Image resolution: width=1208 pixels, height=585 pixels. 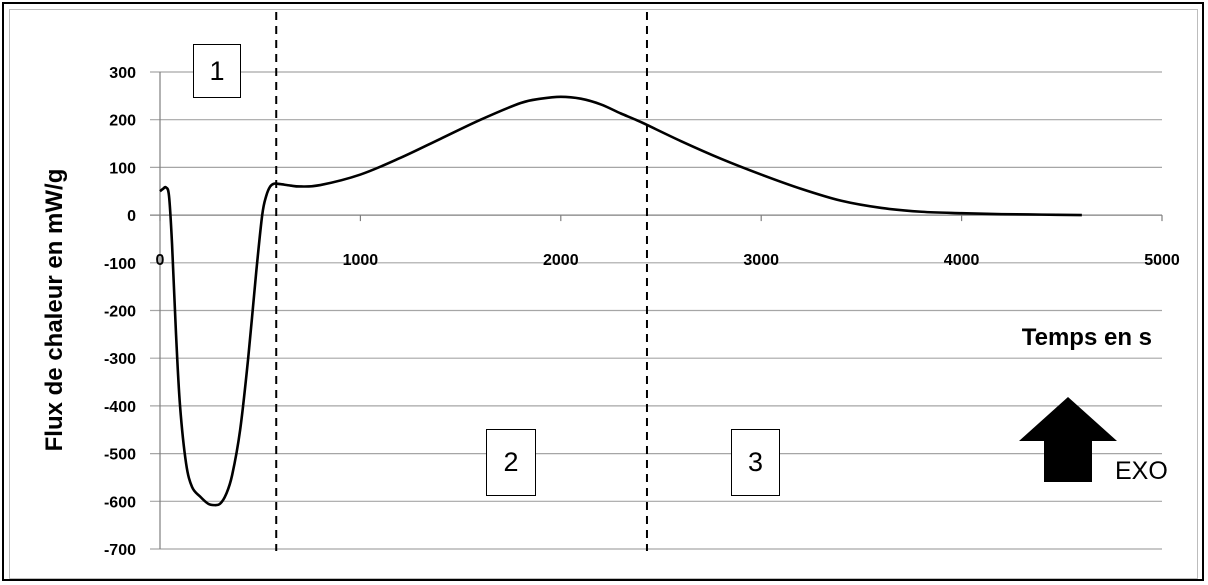 I want to click on y-tick-label: -200, so click(x=120, y=312).